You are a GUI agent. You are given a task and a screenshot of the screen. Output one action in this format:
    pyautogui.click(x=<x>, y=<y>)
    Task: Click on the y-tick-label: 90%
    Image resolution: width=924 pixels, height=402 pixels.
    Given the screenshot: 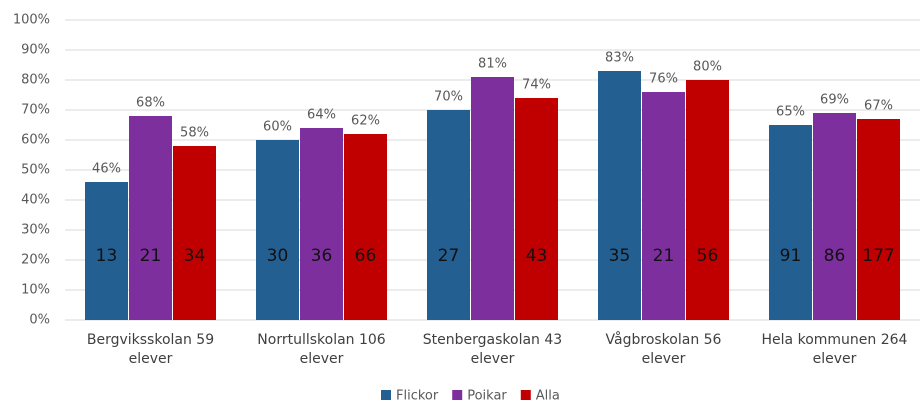 What is the action you would take?
    pyautogui.click(x=35, y=50)
    